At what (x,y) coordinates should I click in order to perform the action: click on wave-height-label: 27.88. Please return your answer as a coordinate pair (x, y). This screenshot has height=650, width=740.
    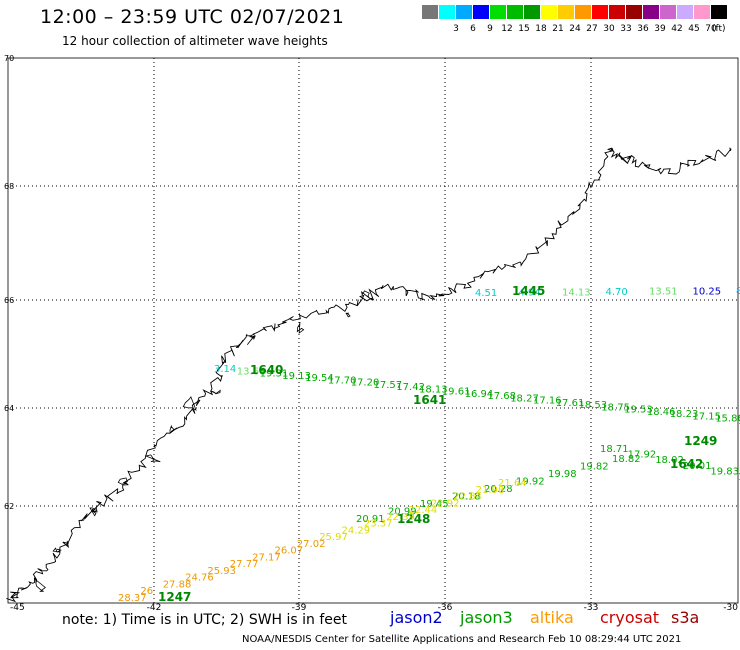
    Looking at the image, I should click on (177, 585).